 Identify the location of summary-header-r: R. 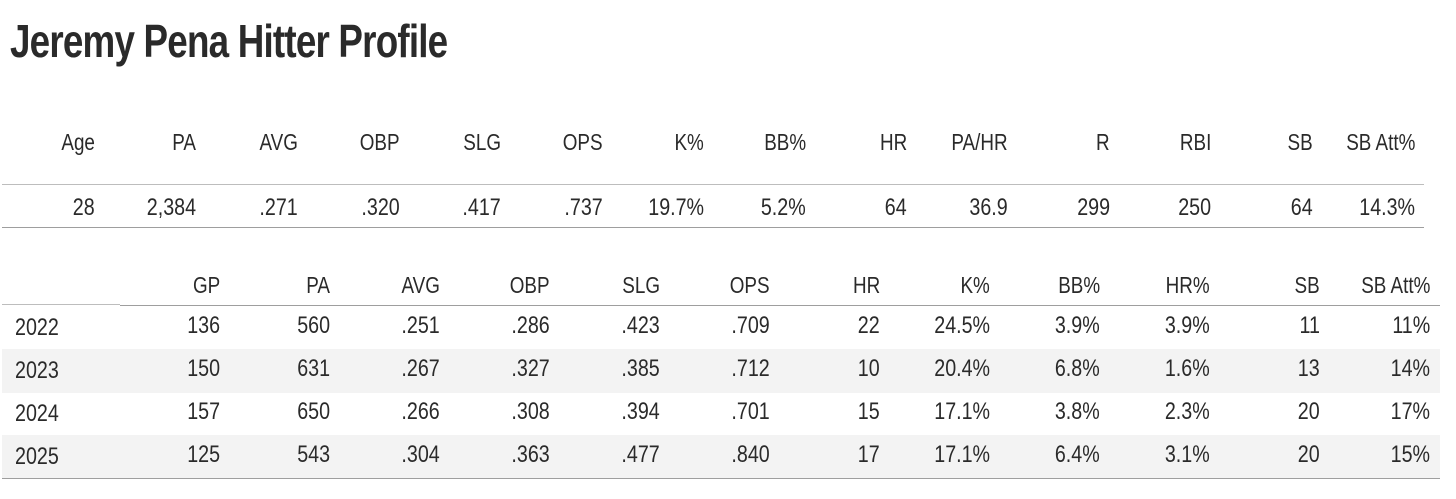
(1103, 142).